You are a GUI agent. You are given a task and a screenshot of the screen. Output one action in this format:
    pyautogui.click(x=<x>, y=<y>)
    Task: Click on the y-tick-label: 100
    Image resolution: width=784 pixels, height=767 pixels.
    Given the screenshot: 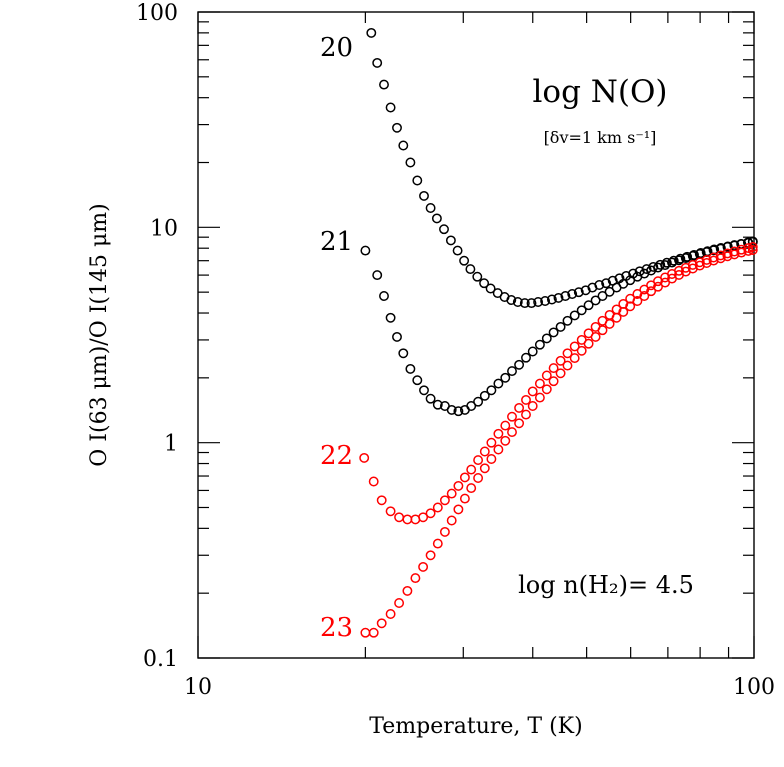 What is the action you would take?
    pyautogui.click(x=157, y=13)
    